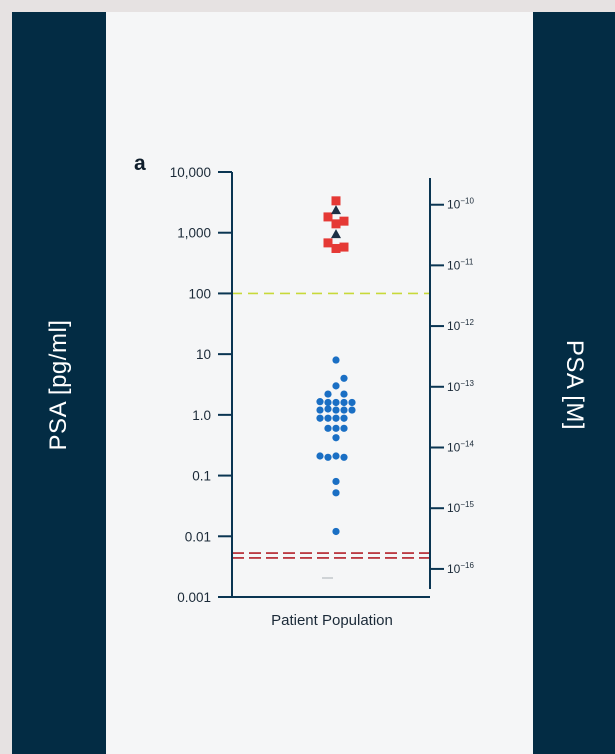 The image size is (615, 754). What do you see at coordinates (203, 354) in the screenshot?
I see `y-tick-label: 10` at bounding box center [203, 354].